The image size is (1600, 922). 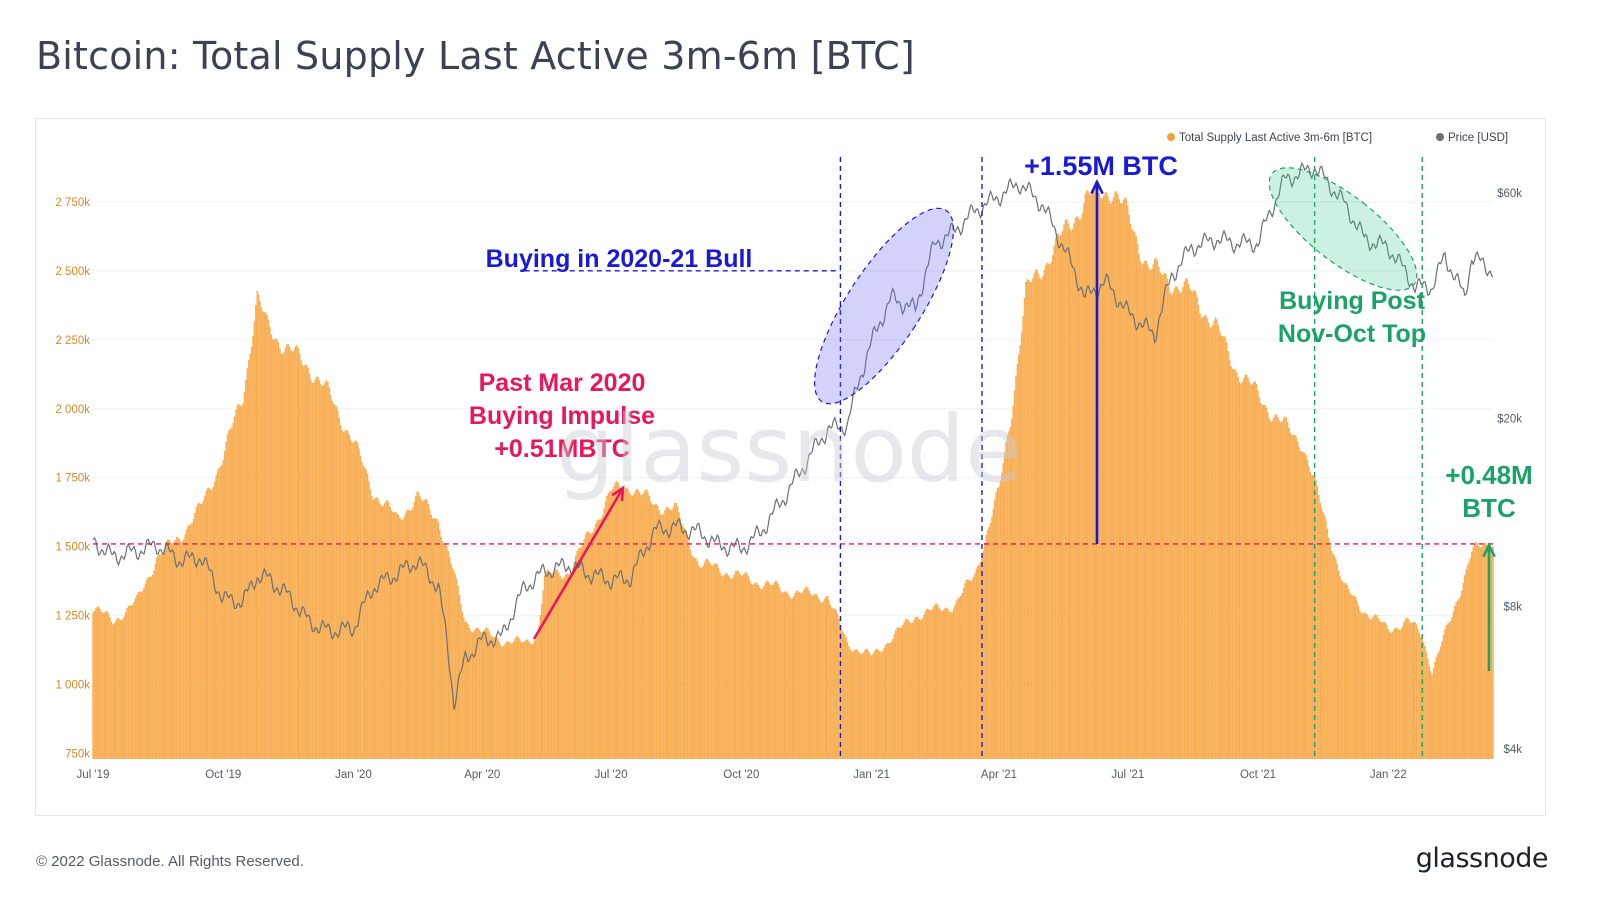 I want to click on annotation-label: BTC, so click(x=1489, y=508).